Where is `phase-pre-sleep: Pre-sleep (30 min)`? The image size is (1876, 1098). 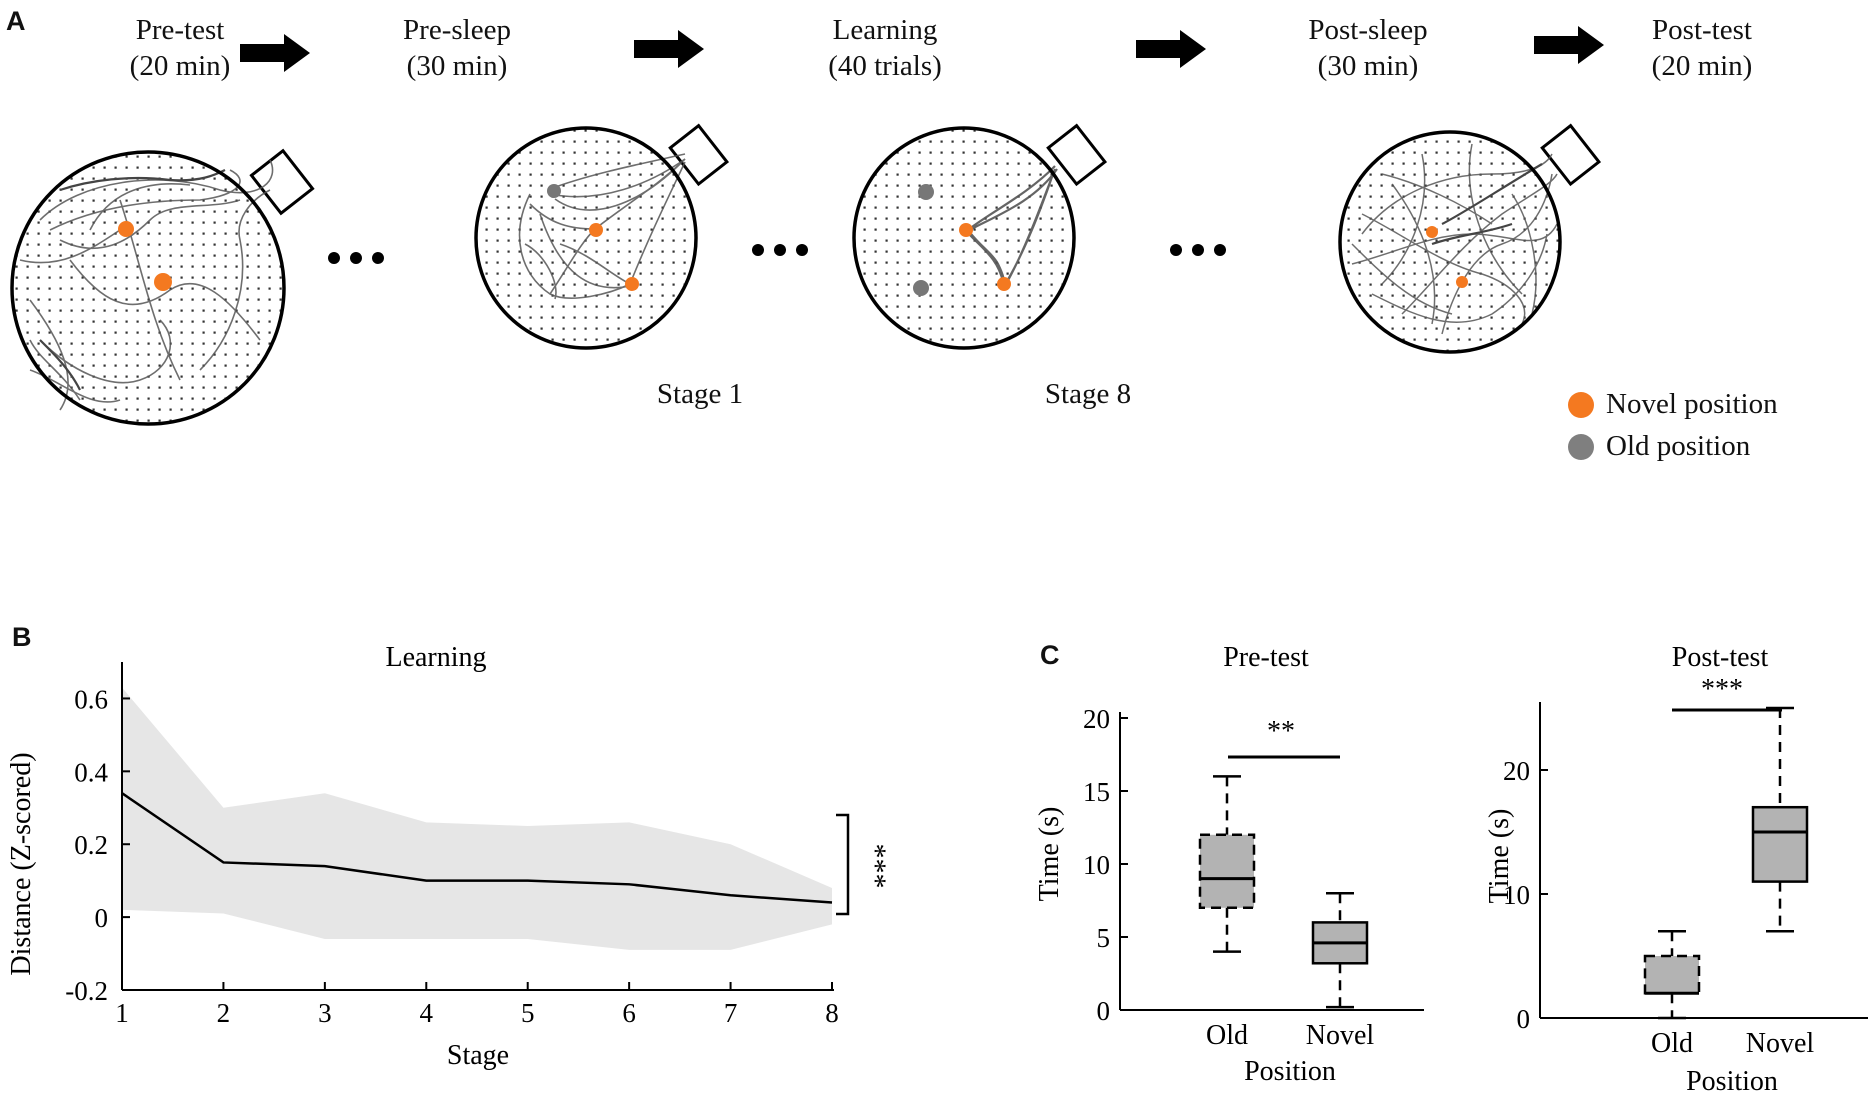
phase-pre-sleep: Pre-sleep (30 min) is located at coordinates (457, 48).